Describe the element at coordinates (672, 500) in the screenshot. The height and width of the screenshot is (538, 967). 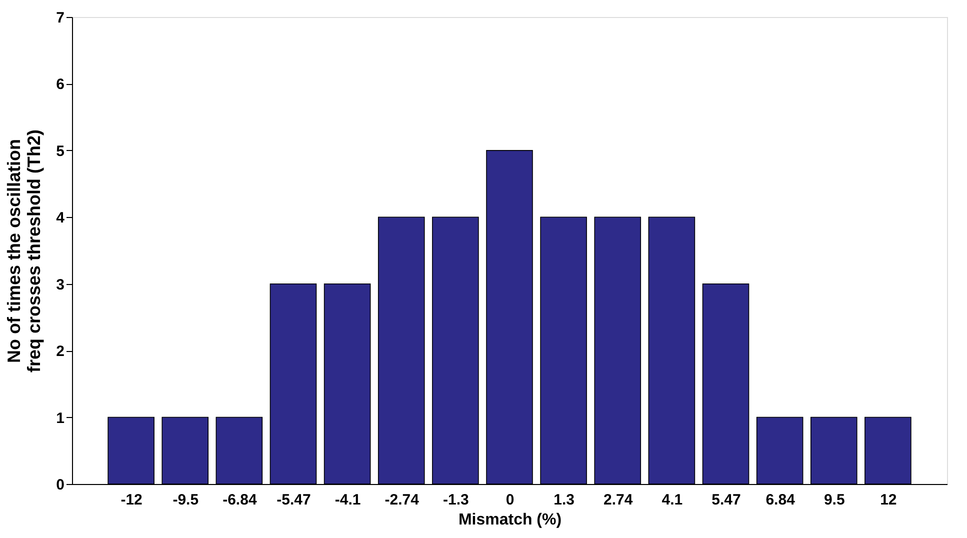
I see `x-tick-label: 4.1` at that location.